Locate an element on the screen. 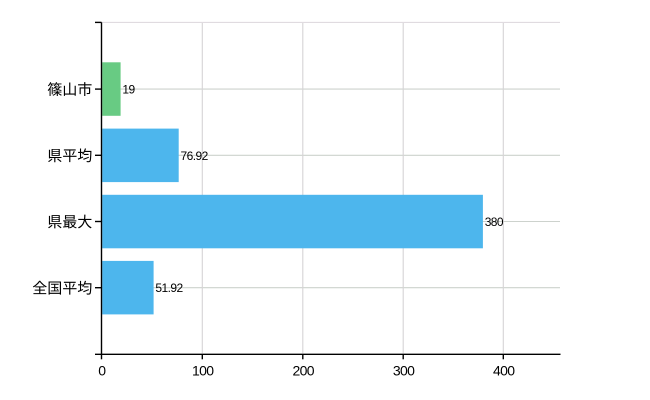 This screenshot has width=650, height=400. svg-text: 400 is located at coordinates (504, 371).